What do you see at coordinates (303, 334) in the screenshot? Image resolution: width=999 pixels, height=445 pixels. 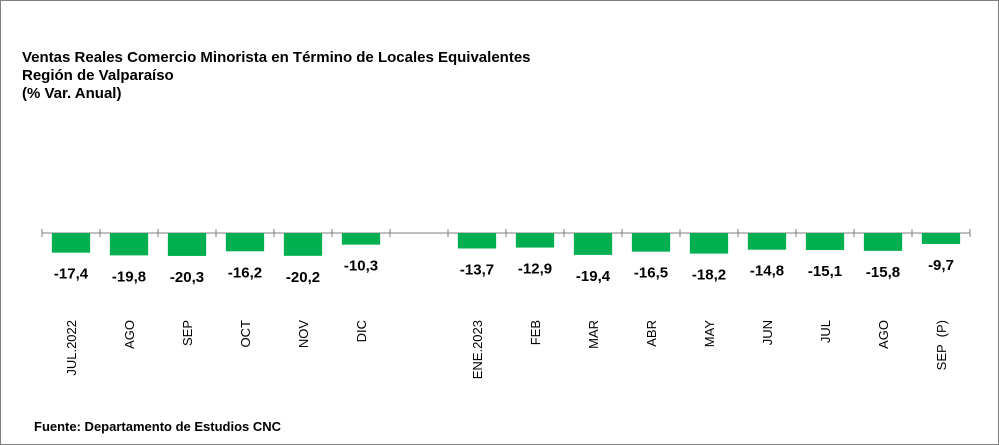 I see `x-tick-label: NOV` at bounding box center [303, 334].